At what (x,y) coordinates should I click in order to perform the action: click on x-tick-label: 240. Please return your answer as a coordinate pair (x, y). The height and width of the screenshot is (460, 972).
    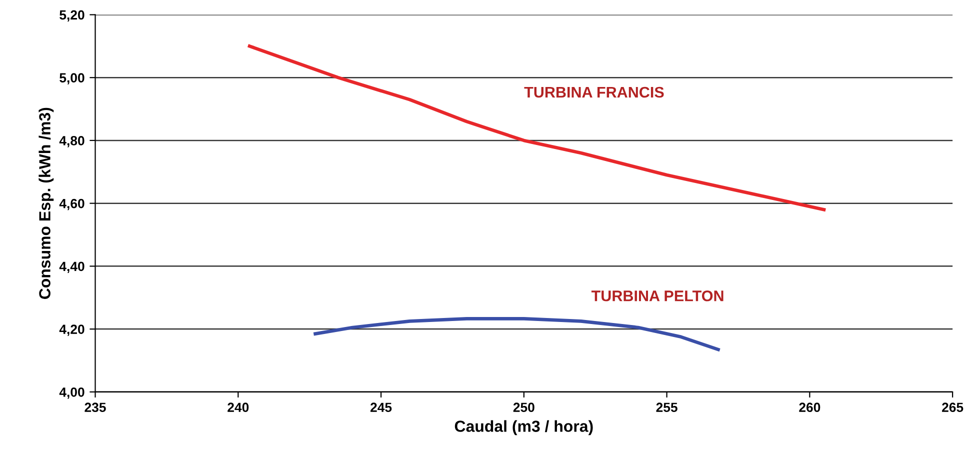
    Looking at the image, I should click on (238, 407).